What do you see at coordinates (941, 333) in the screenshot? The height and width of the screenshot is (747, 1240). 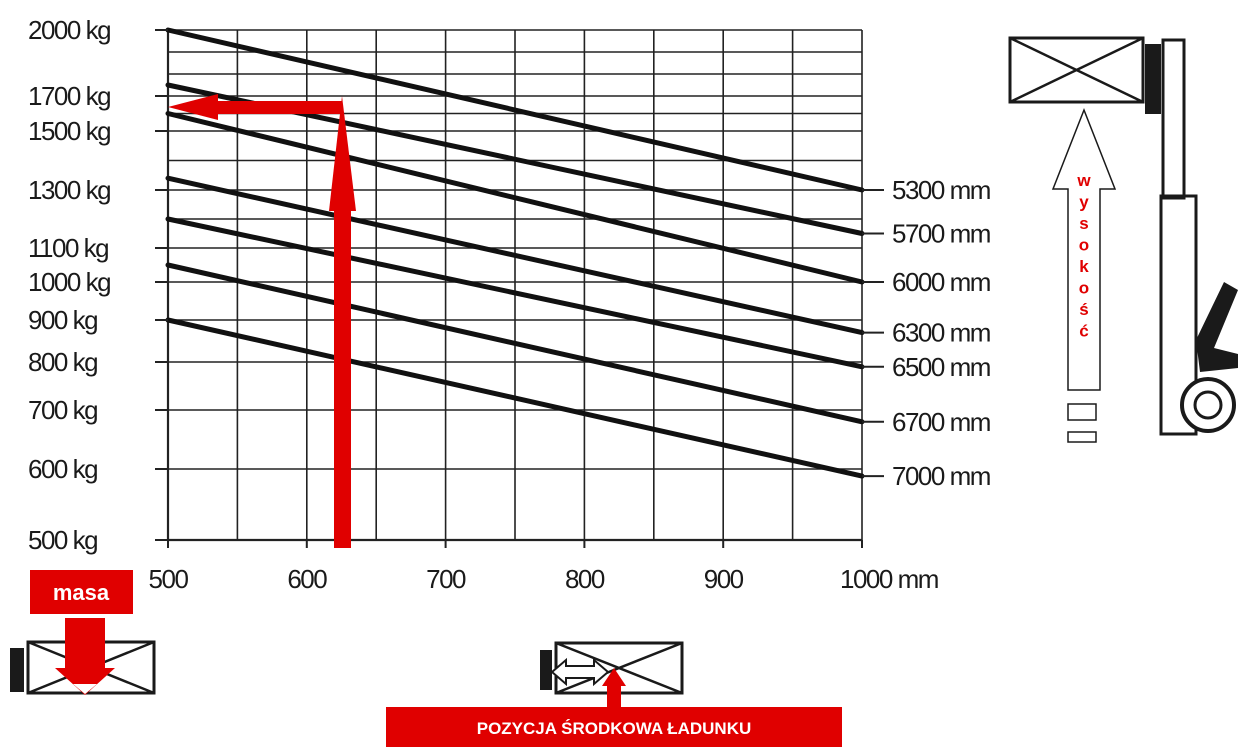 I see `series-label: 6300 mm` at bounding box center [941, 333].